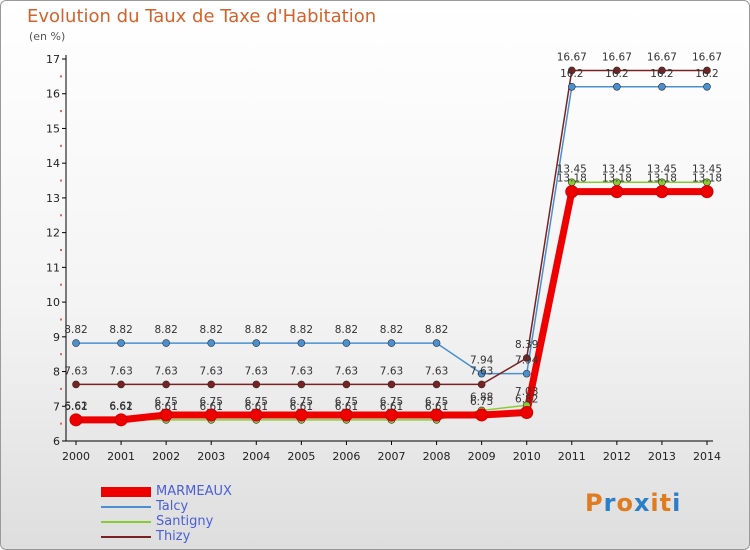 The height and width of the screenshot is (550, 750). Describe the element at coordinates (610, 503) in the screenshot. I see `logo-letter: r` at that location.